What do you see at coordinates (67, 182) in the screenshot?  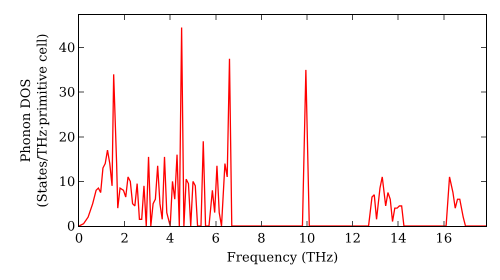 I see `y-tick-label: 10` at bounding box center [67, 182].